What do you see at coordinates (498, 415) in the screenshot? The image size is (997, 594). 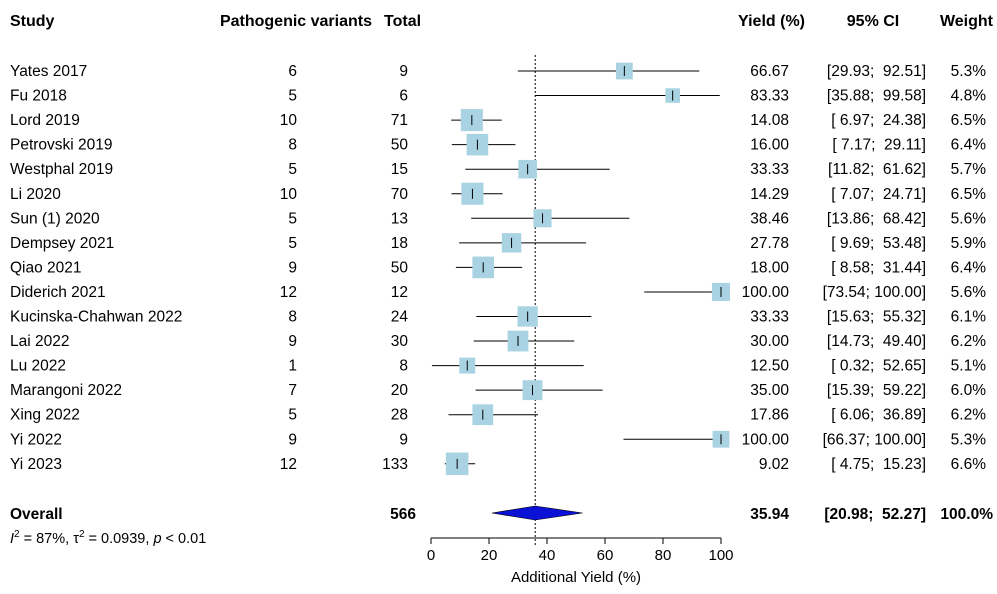 I see `study-row: Xing 2022 5 28 17.86 [ 6.06; 36.89] 6.2%` at bounding box center [498, 415].